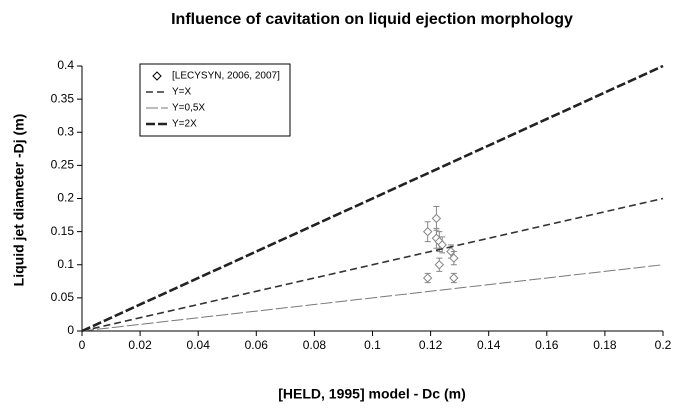 This screenshot has width=694, height=414. Describe the element at coordinates (82, 345) in the screenshot. I see `x-tick-label: 0` at that location.